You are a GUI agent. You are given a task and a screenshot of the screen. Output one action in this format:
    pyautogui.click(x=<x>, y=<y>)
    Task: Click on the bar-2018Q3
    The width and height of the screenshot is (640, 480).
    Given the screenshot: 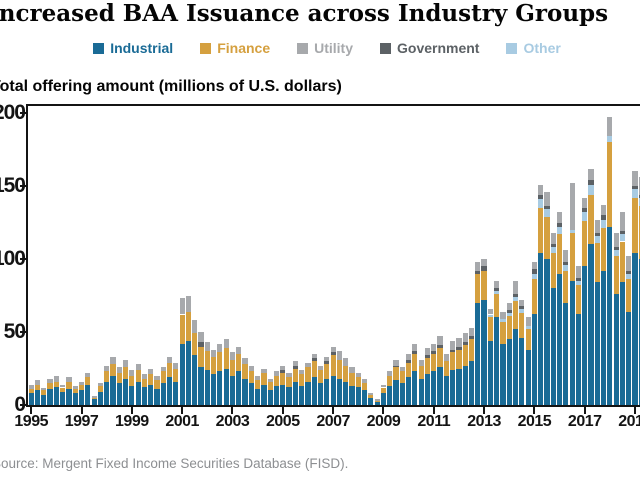 What is the action you would take?
    pyautogui.click(x=622, y=308)
    